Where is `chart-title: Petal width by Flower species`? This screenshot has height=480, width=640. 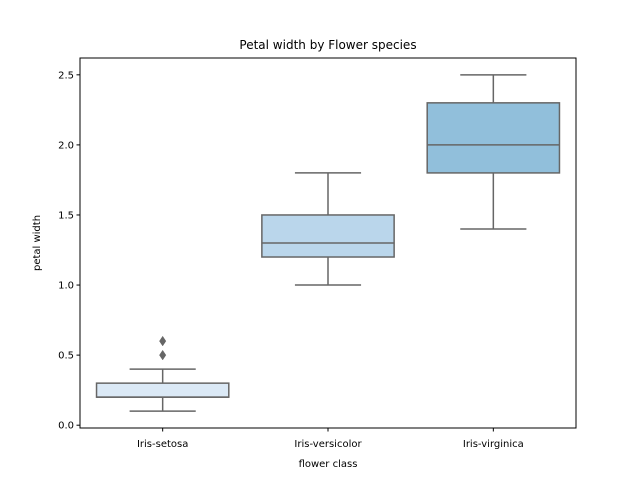 chart-title: Petal width by Flower species is located at coordinates (327, 45).